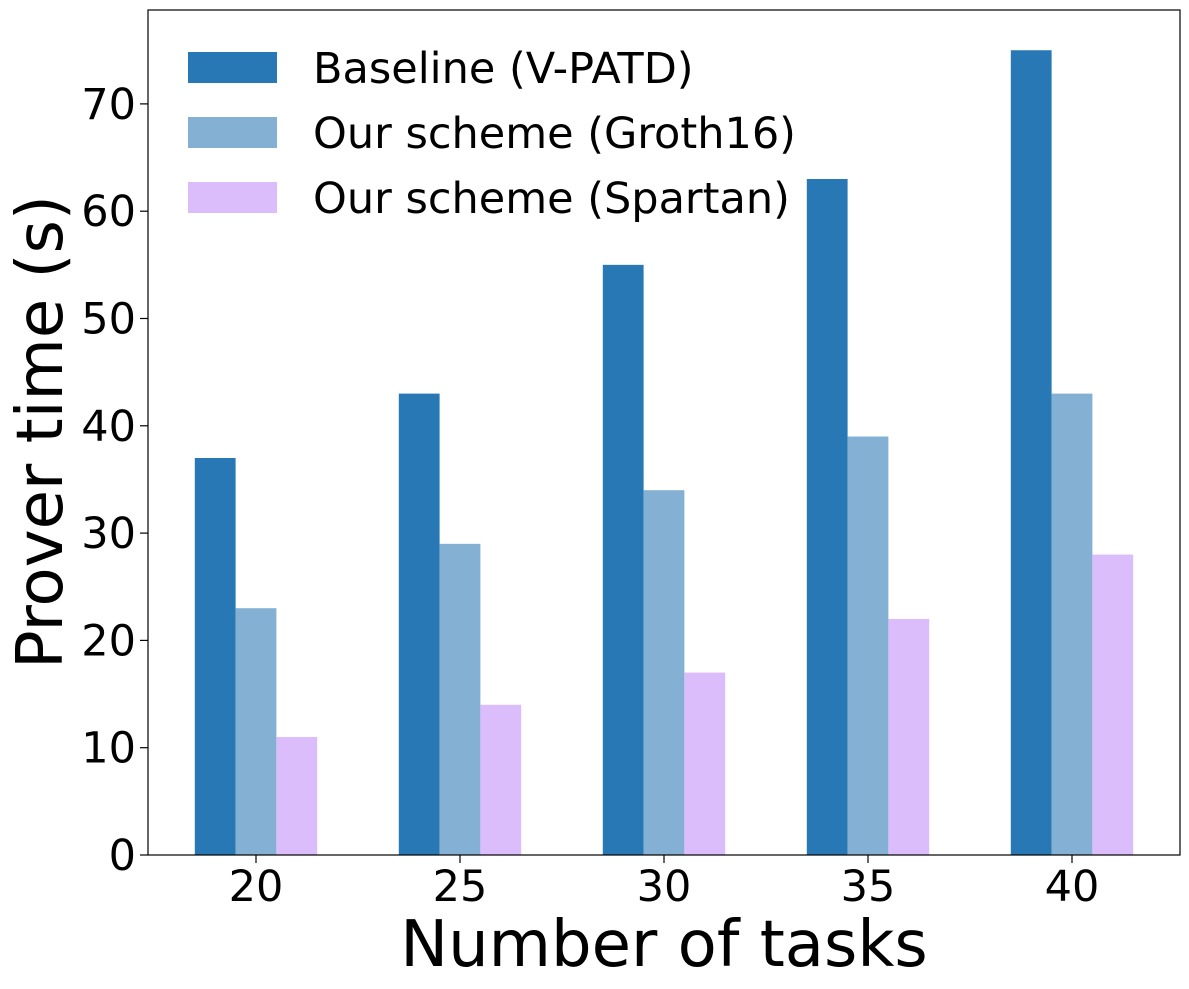  What do you see at coordinates (122, 856) in the screenshot?
I see `y-tick-label: 0` at bounding box center [122, 856].